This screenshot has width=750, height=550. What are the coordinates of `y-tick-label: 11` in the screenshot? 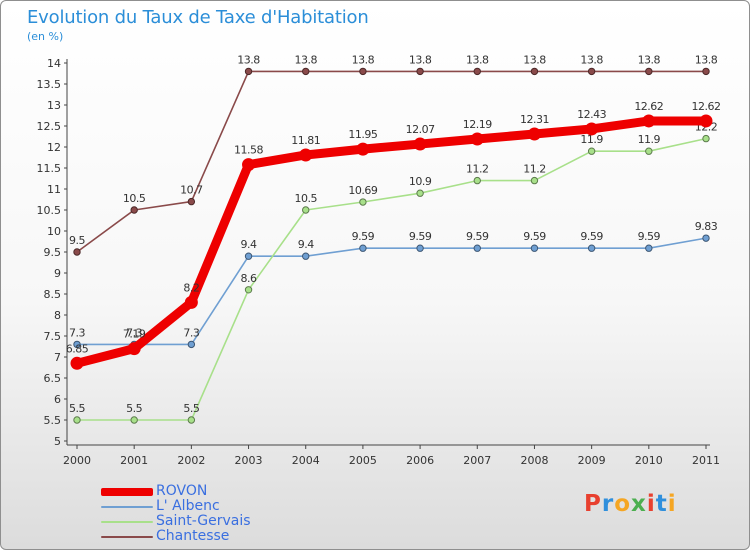 It's located at (54, 189).